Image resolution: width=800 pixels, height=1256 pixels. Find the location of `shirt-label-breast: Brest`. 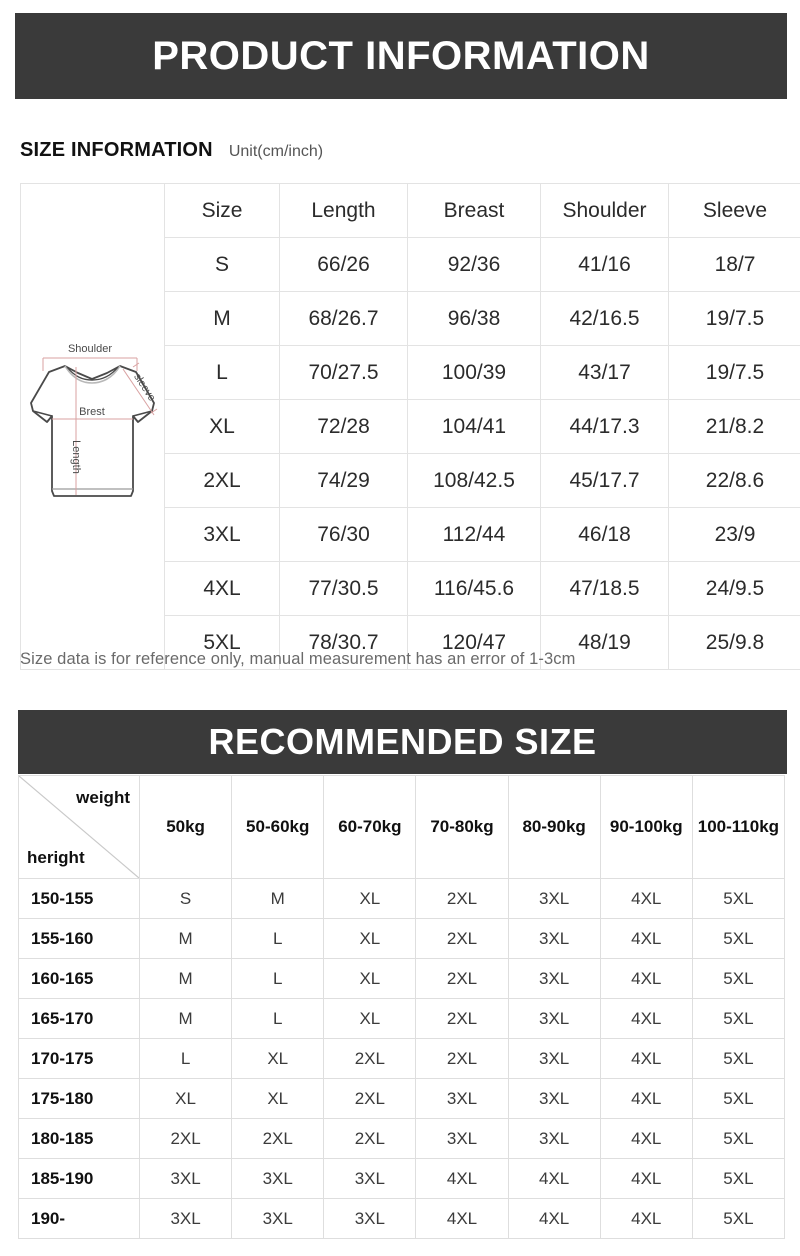

shirt-label-breast: Brest is located at coordinates (92, 412).